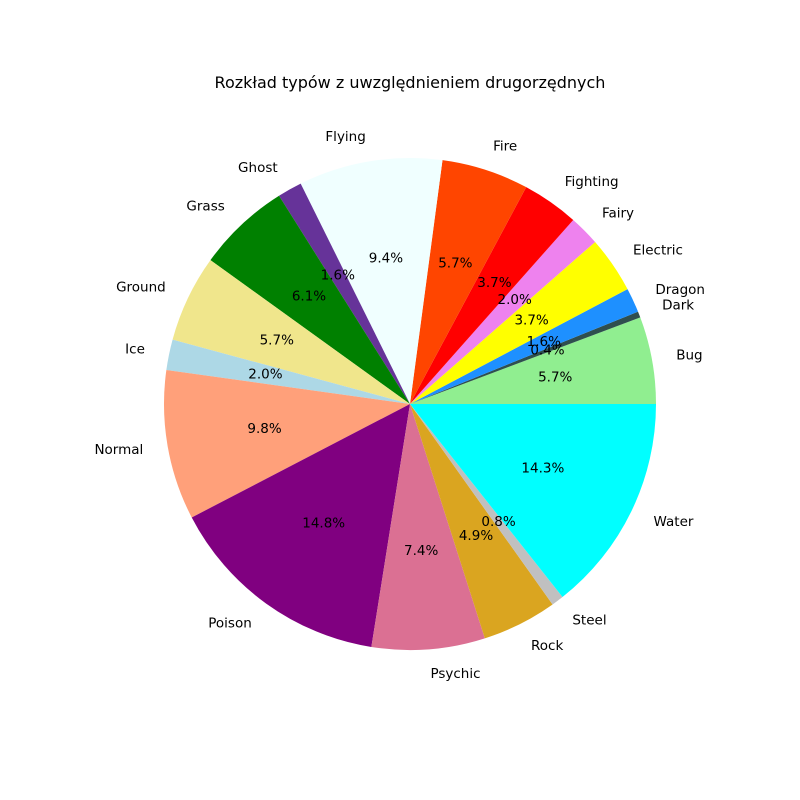 The width and height of the screenshot is (800, 800). Describe the element at coordinates (428, 527) in the screenshot. I see `slice-psychic` at that location.